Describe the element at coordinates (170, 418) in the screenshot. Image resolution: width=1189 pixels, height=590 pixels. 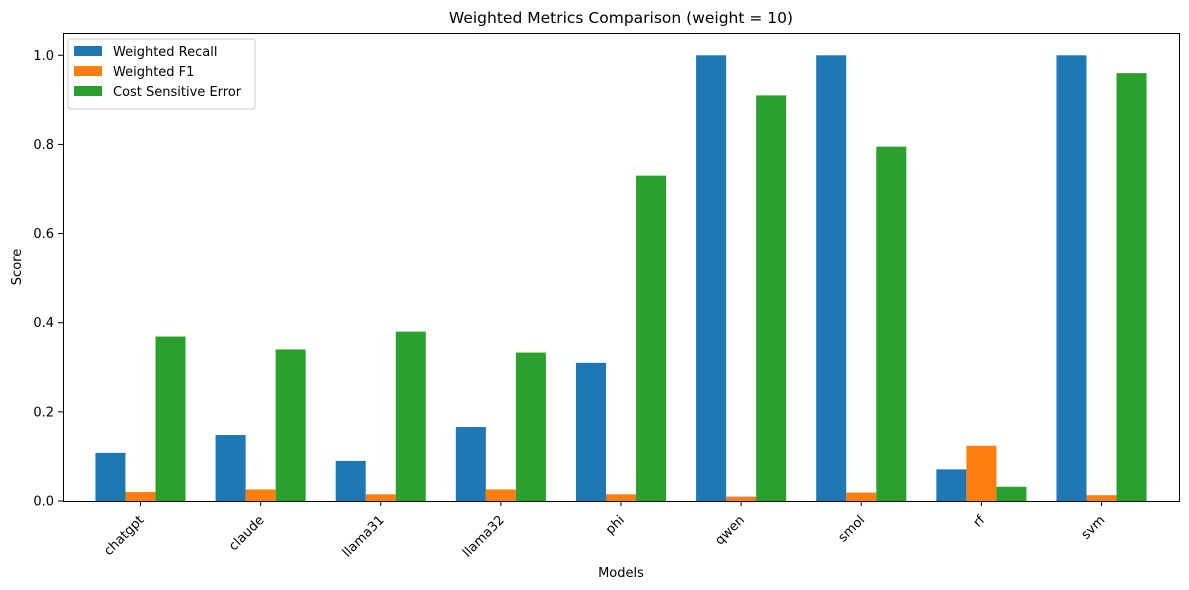
I see `bar-cost-sensitive-error-chatgpt` at that location.